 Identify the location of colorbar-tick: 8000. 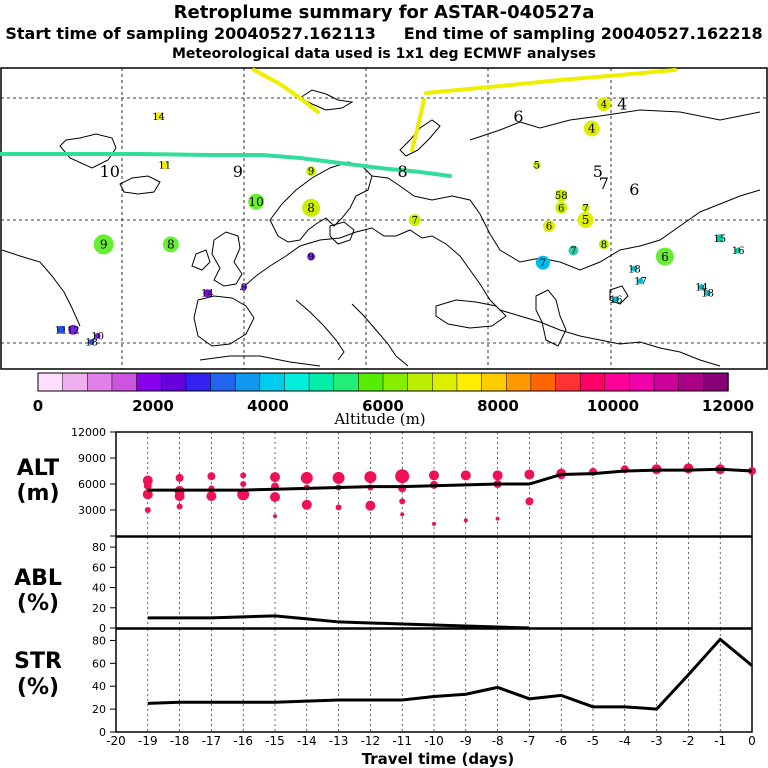
(498, 406).